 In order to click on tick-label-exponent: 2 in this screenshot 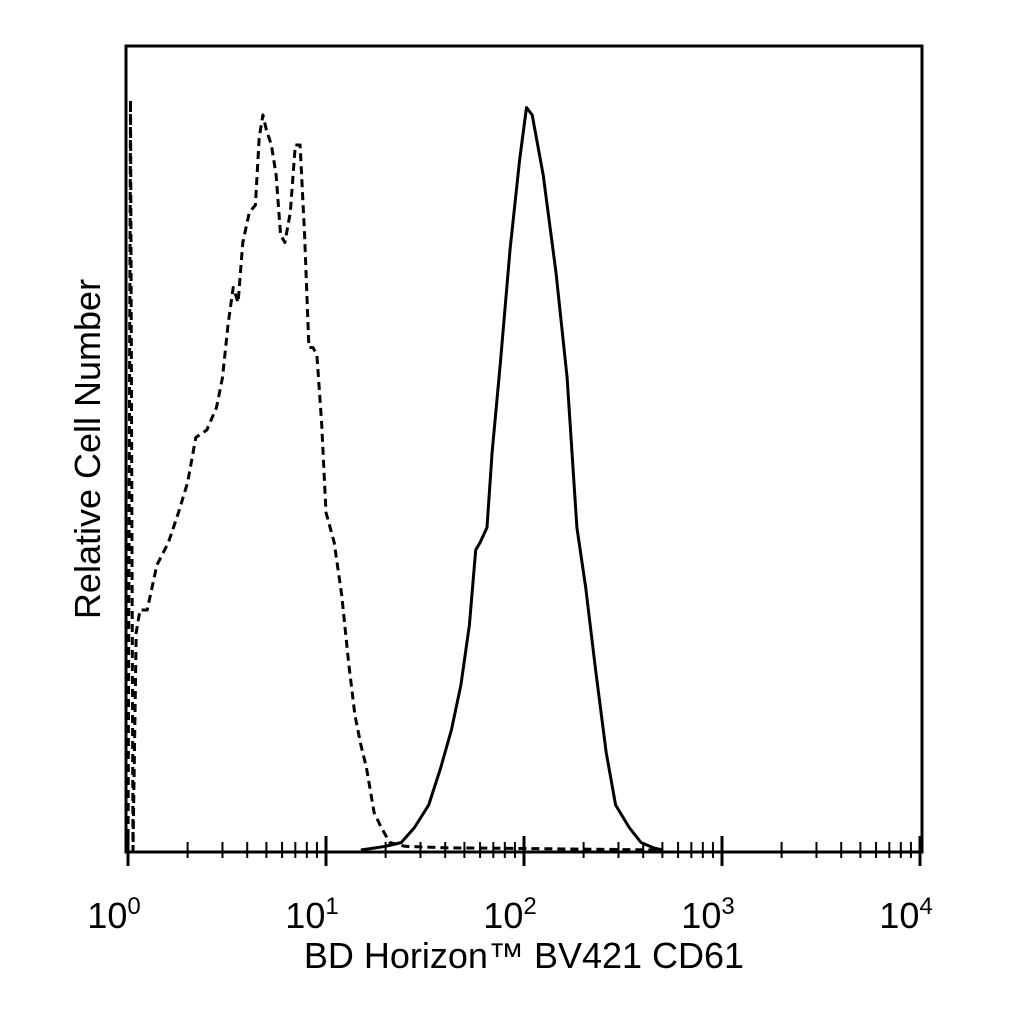, I will do `click(529, 906)`.